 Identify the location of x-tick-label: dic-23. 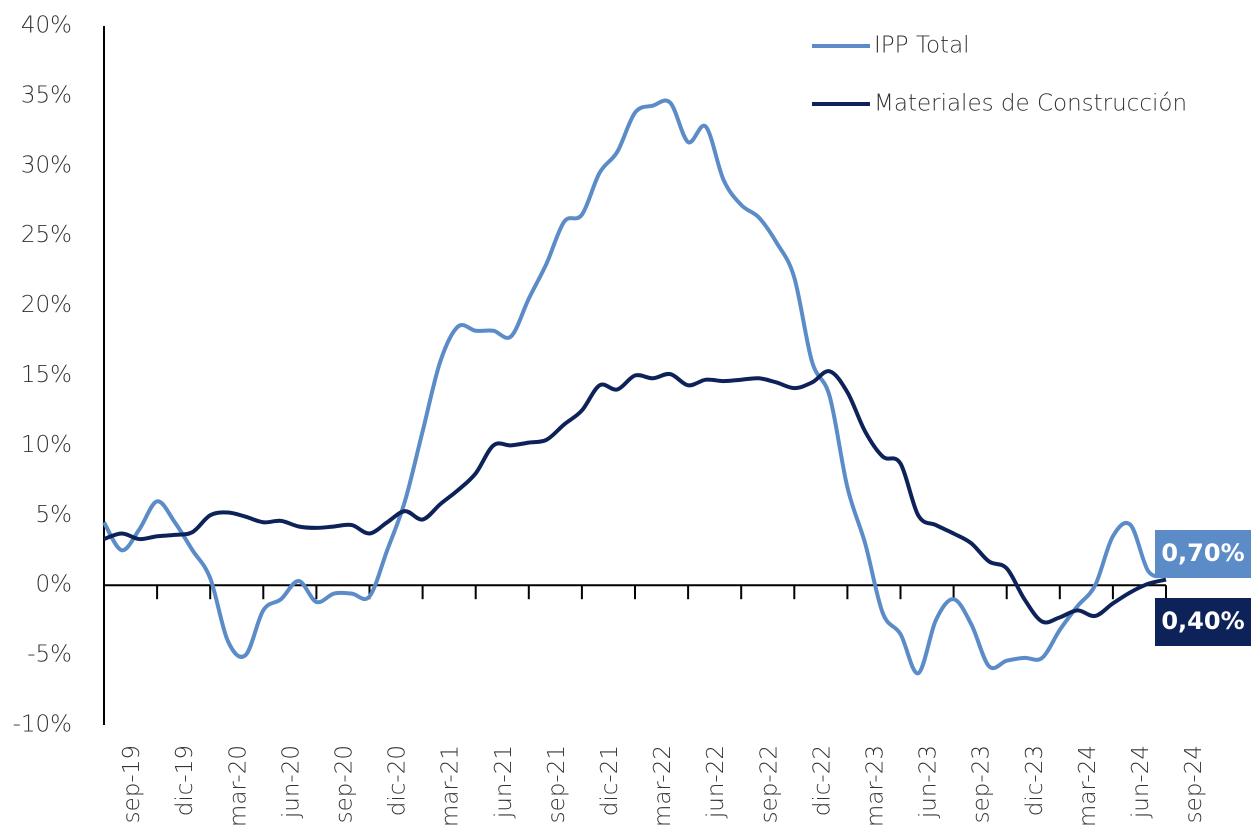
(1035, 780).